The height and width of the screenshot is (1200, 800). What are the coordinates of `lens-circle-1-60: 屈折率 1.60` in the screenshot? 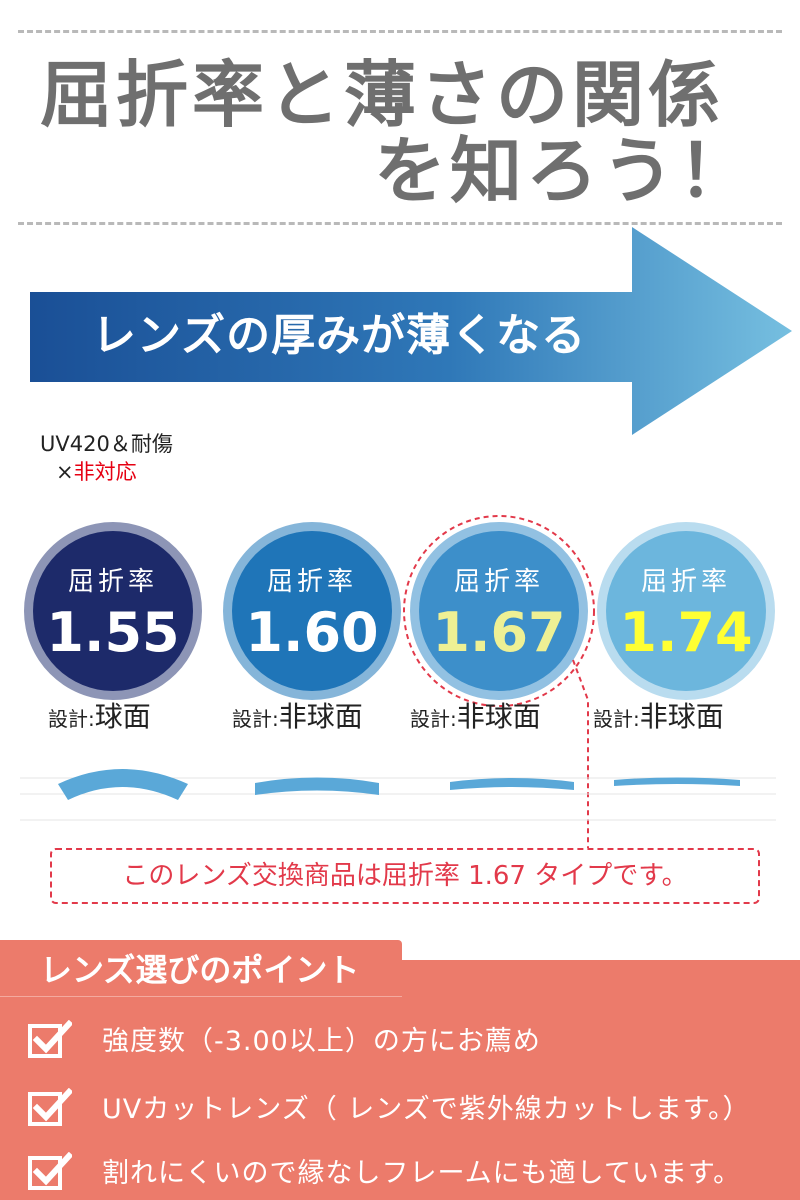 It's located at (312, 611).